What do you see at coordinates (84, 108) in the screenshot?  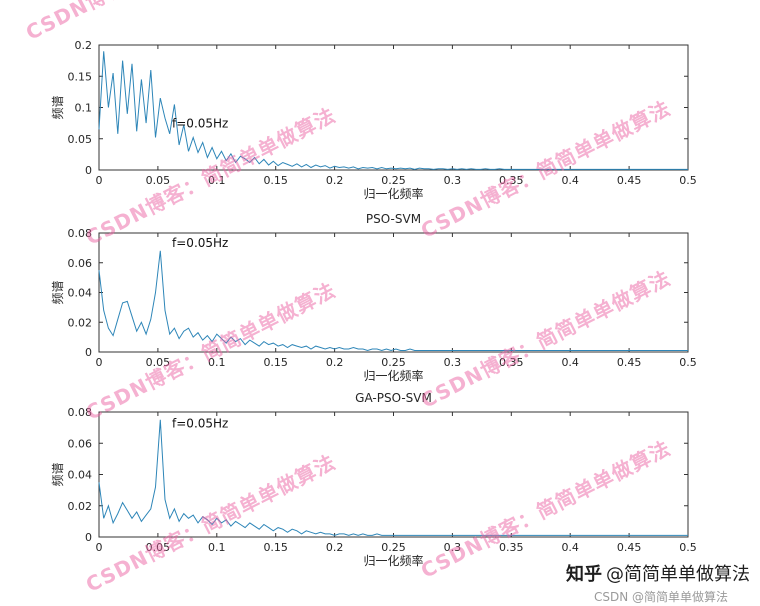 I see `y-tick-label: 0.1` at bounding box center [84, 108].